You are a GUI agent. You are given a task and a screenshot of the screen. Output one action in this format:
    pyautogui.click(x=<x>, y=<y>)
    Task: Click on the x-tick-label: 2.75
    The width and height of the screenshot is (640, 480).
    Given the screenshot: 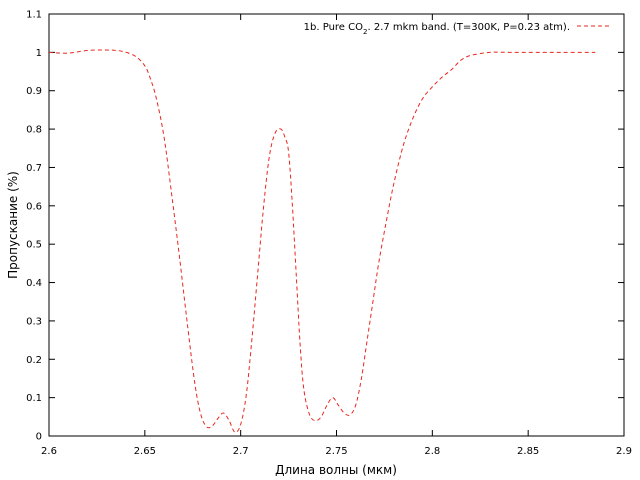 What is the action you would take?
    pyautogui.click(x=336, y=451)
    